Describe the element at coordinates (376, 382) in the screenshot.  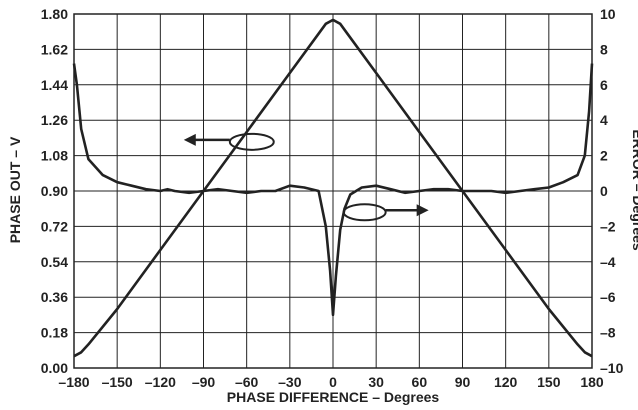
I see `x-tick-label: 30` at that location.